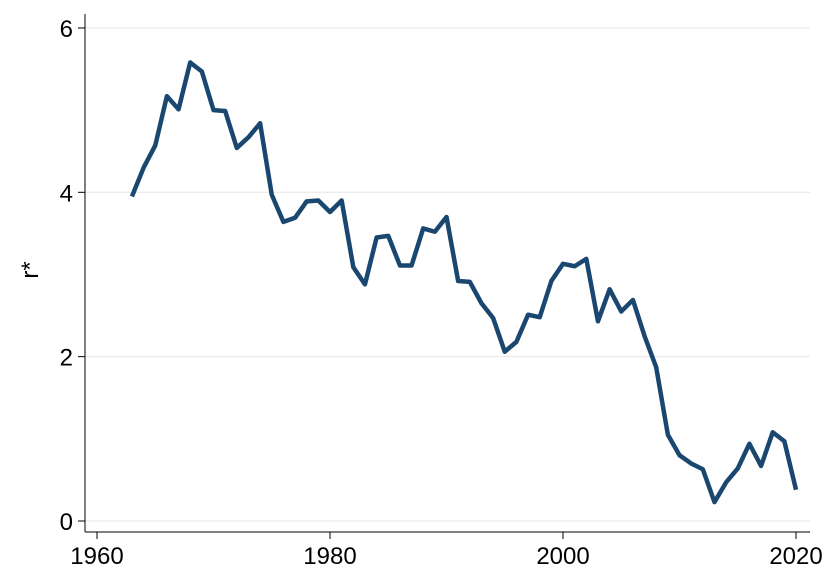 Image resolution: width=831 pixels, height=571 pixels. What do you see at coordinates (96, 556) in the screenshot?
I see `x-tick-label: 1960` at bounding box center [96, 556].